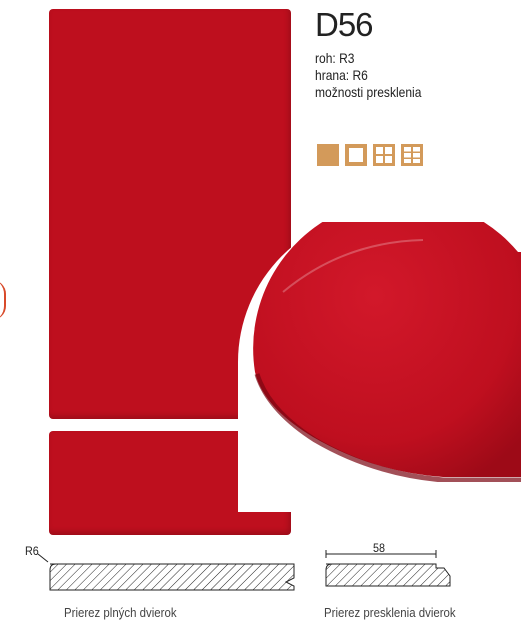 This screenshot has height=630, width=521. Describe the element at coordinates (384, 155) in the screenshot. I see `four-pane-icon` at that location.